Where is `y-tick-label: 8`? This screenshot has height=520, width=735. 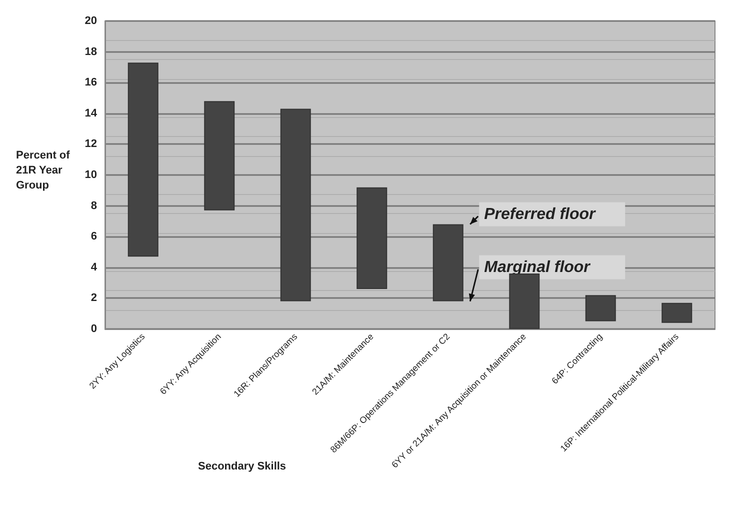
y-tick-label: 8 is located at coordinates (93, 206).